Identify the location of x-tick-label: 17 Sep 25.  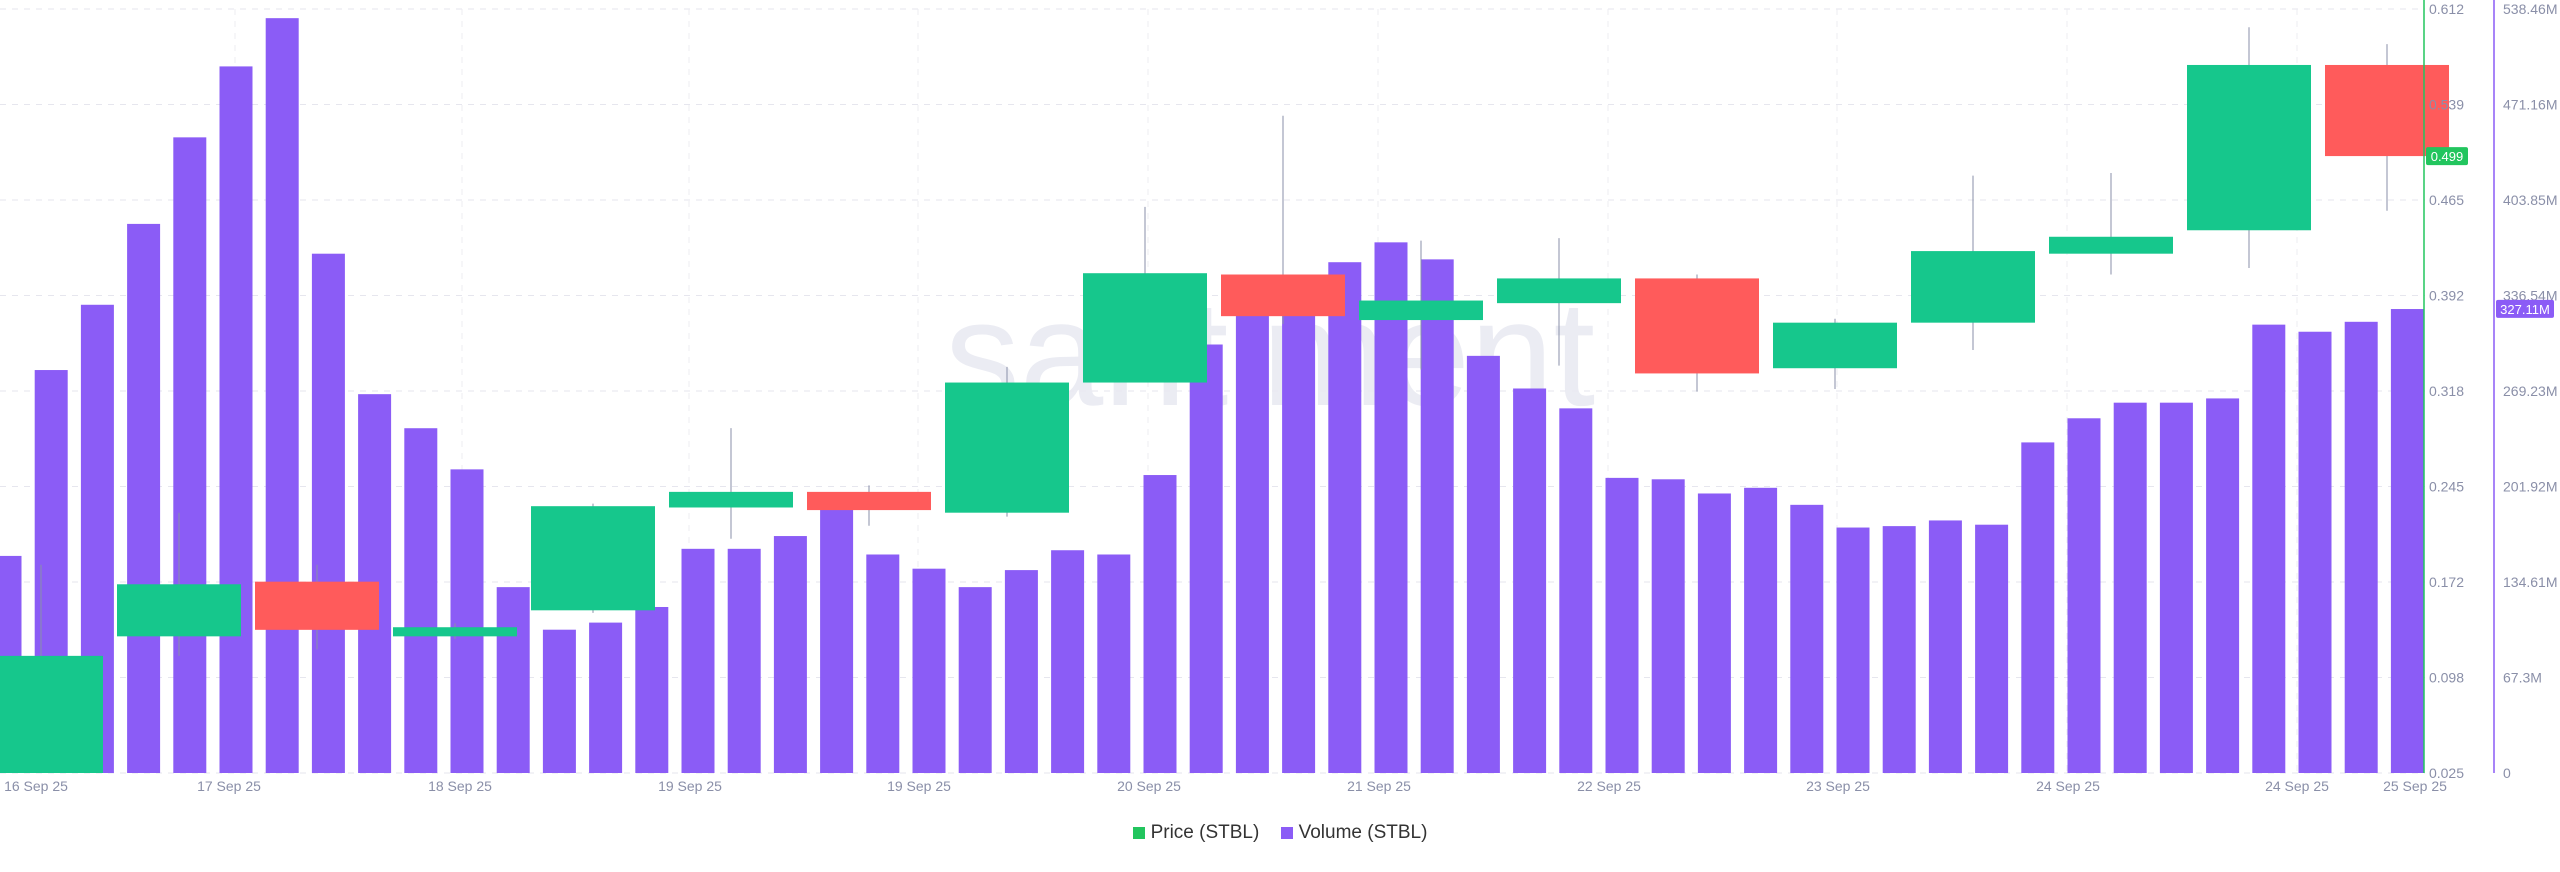
(229, 786).